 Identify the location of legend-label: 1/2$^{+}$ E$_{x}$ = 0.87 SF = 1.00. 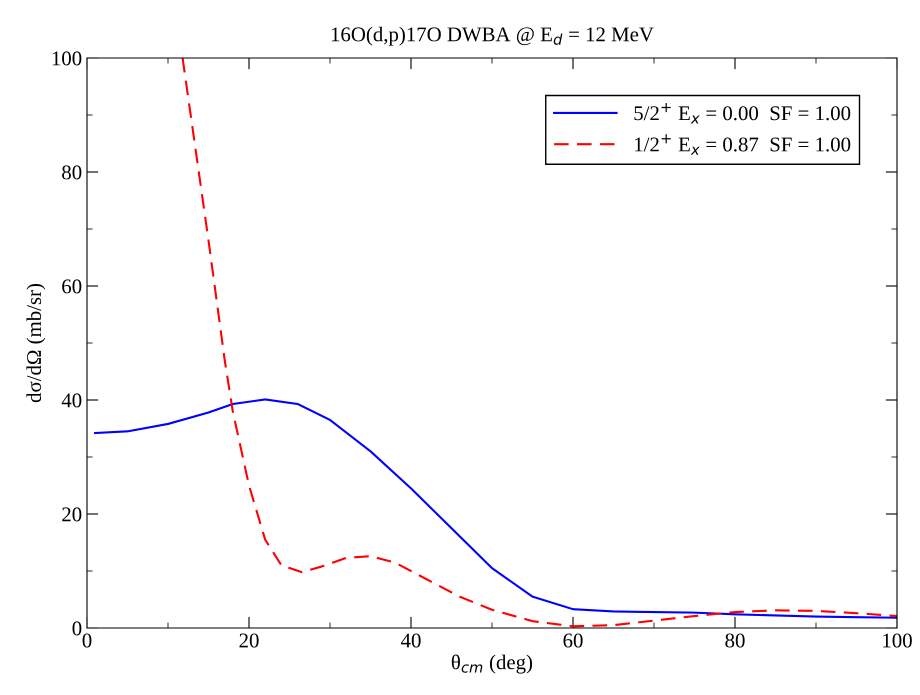
(742, 144).